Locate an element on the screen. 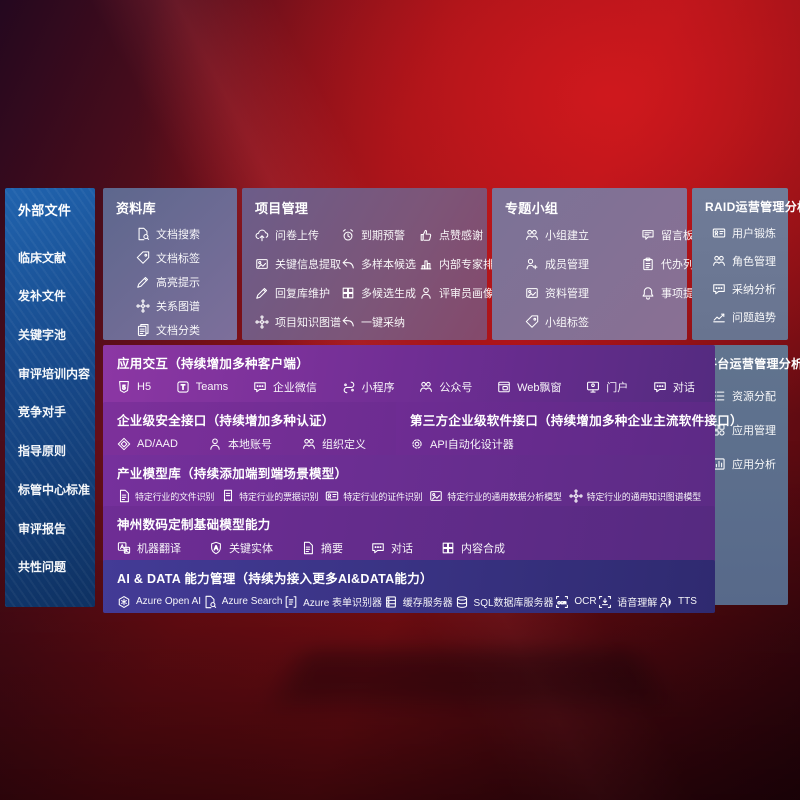 This screenshot has height=800, width=800. interact-item-label: 门户 is located at coordinates (617, 388).